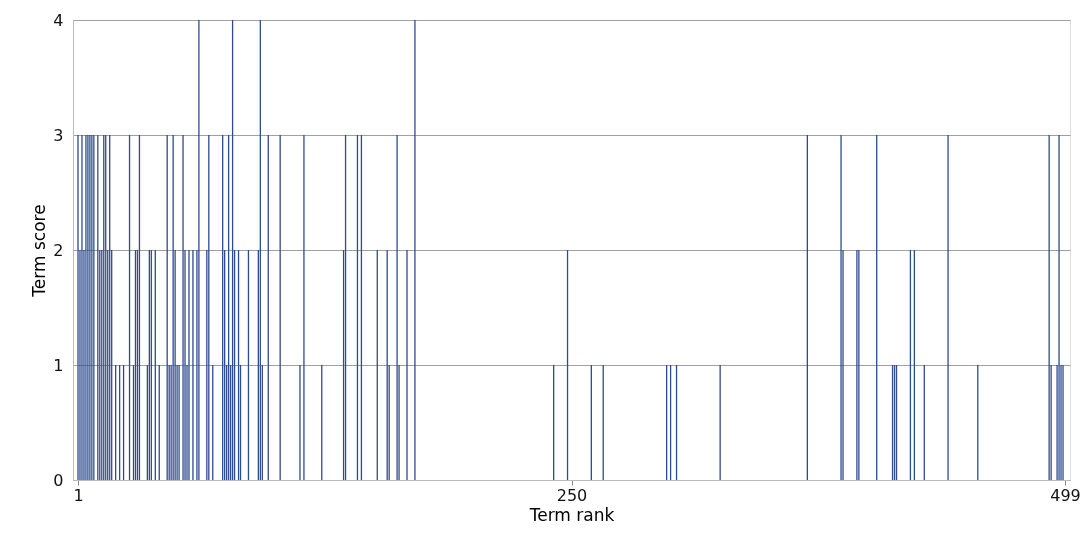 Image resolution: width=1092 pixels, height=550 pixels. Describe the element at coordinates (78, 495) in the screenshot. I see `x-tick-label: 1` at that location.